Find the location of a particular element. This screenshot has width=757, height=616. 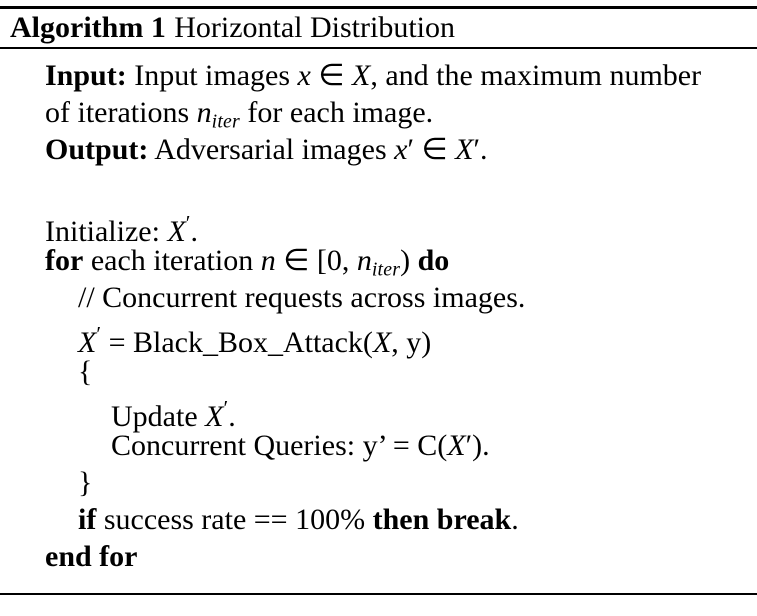

text-segment: for each image. is located at coordinates (336, 112).